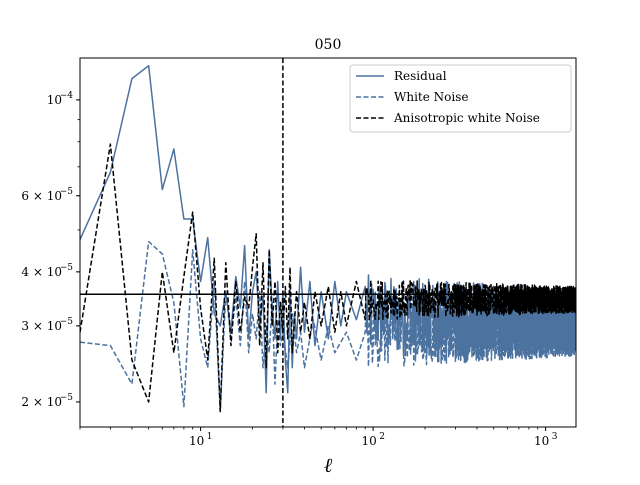 This screenshot has width=640, height=485. I want to click on y-tick-label: 4 × 10, so click(41, 272).